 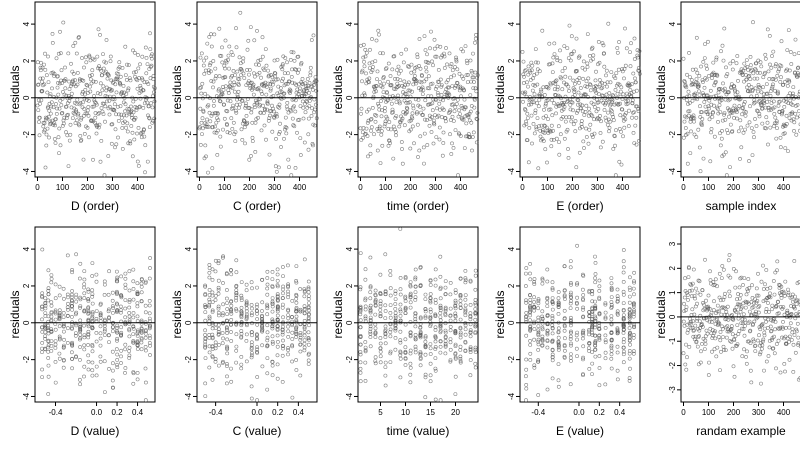 What do you see at coordinates (759, 187) in the screenshot?
I see `x-tick-label: 300` at bounding box center [759, 187].